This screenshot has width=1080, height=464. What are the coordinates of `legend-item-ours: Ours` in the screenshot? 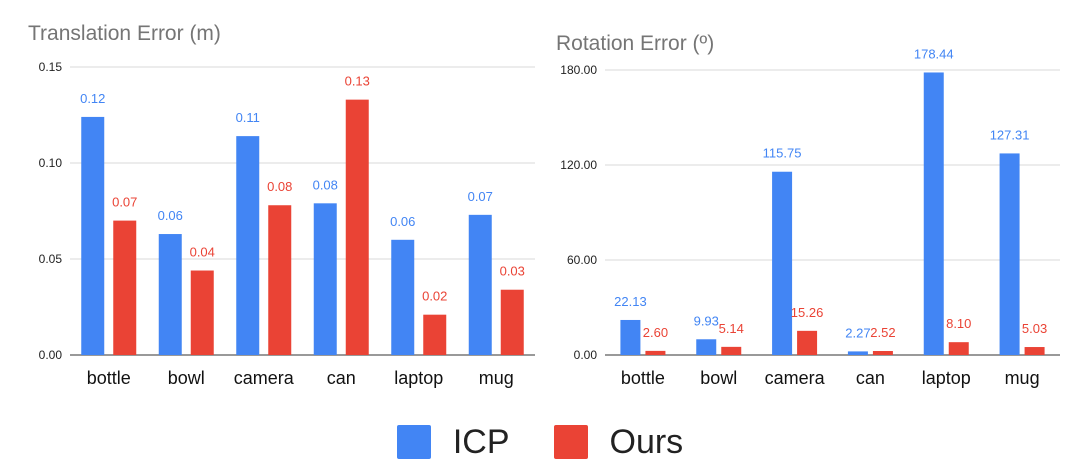 It's located at (618, 442).